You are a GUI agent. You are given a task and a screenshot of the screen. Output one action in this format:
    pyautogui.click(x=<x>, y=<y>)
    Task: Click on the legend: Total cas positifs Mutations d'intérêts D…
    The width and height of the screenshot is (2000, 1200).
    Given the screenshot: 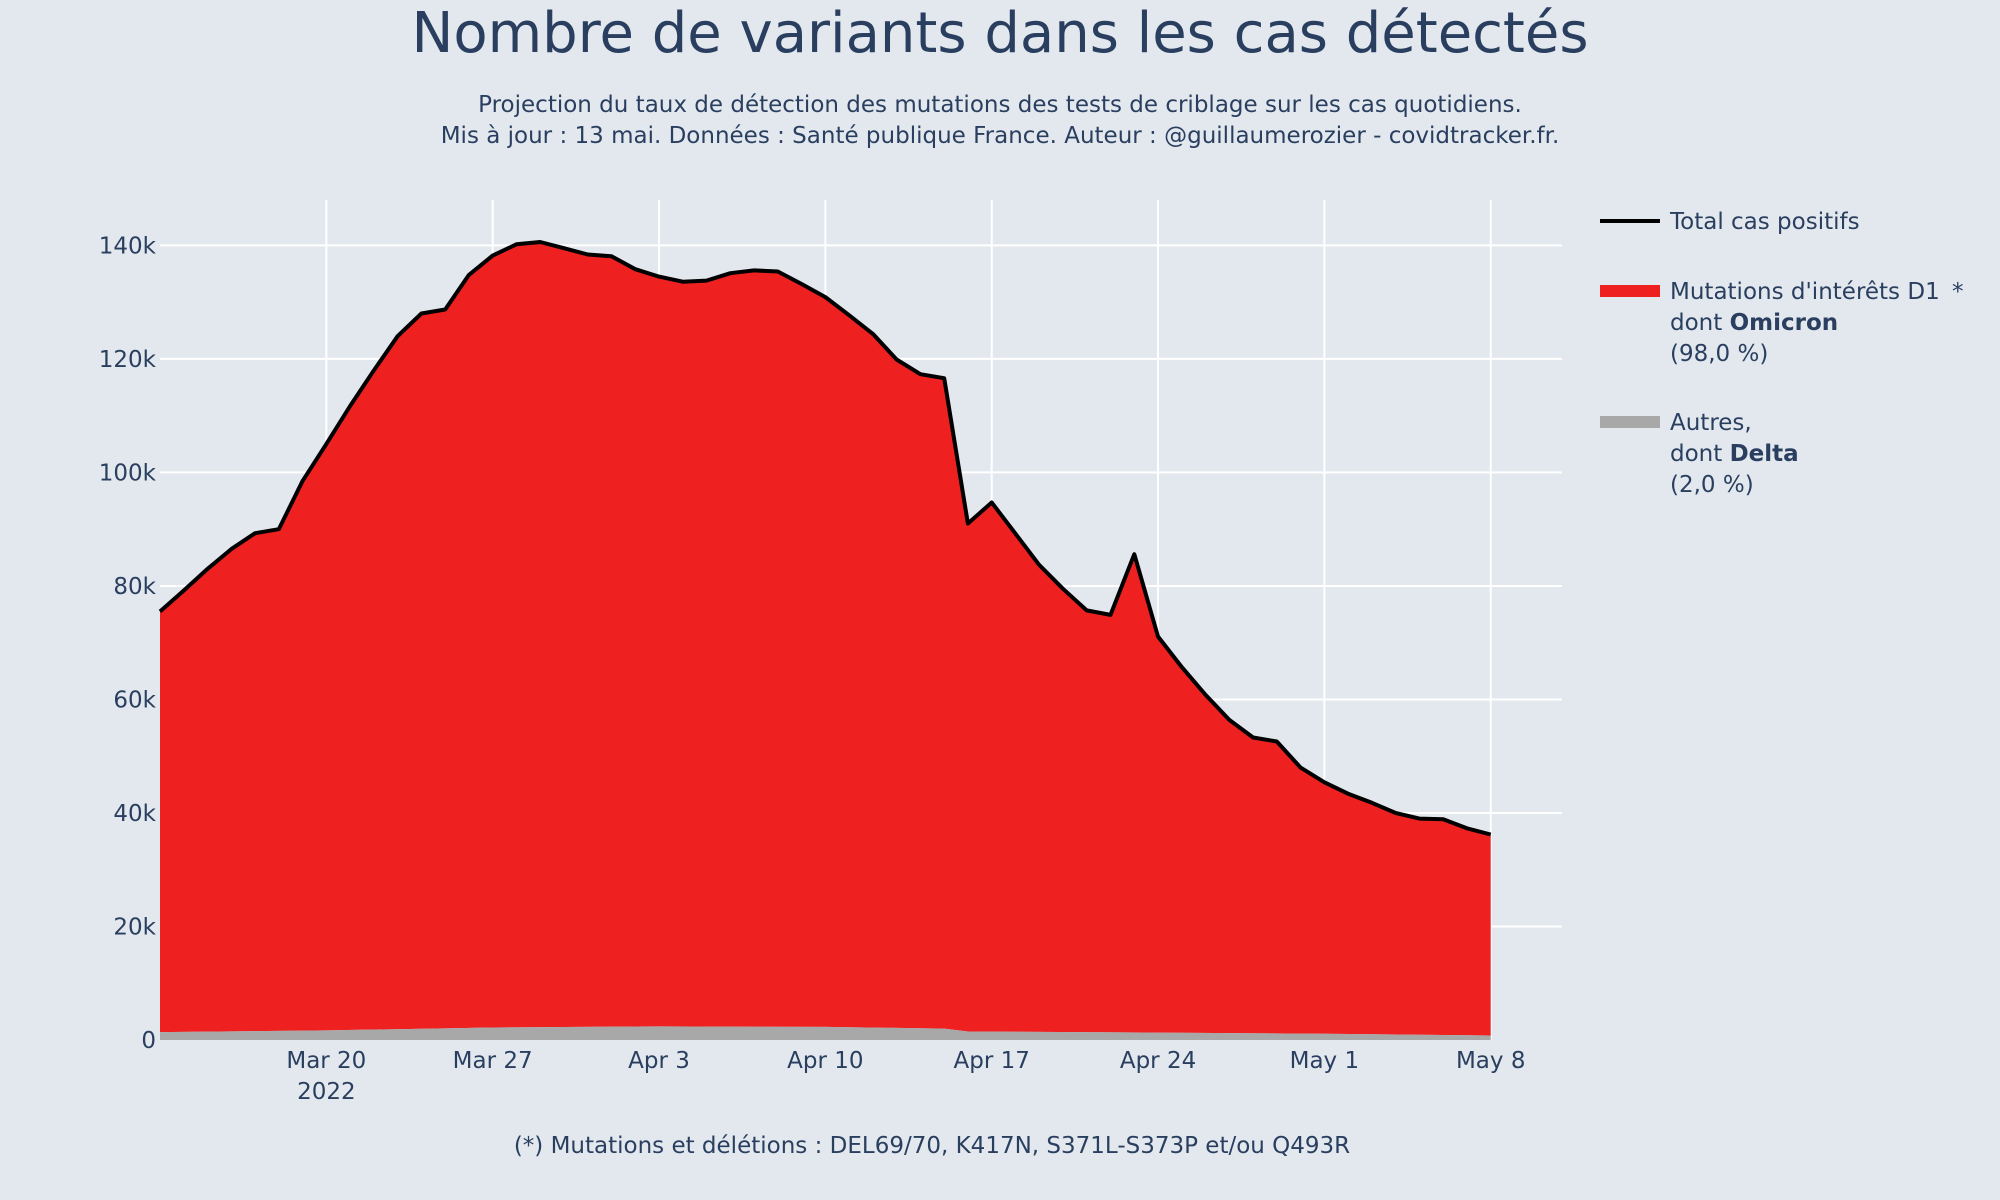 What is the action you would take?
    pyautogui.click(x=1782, y=353)
    